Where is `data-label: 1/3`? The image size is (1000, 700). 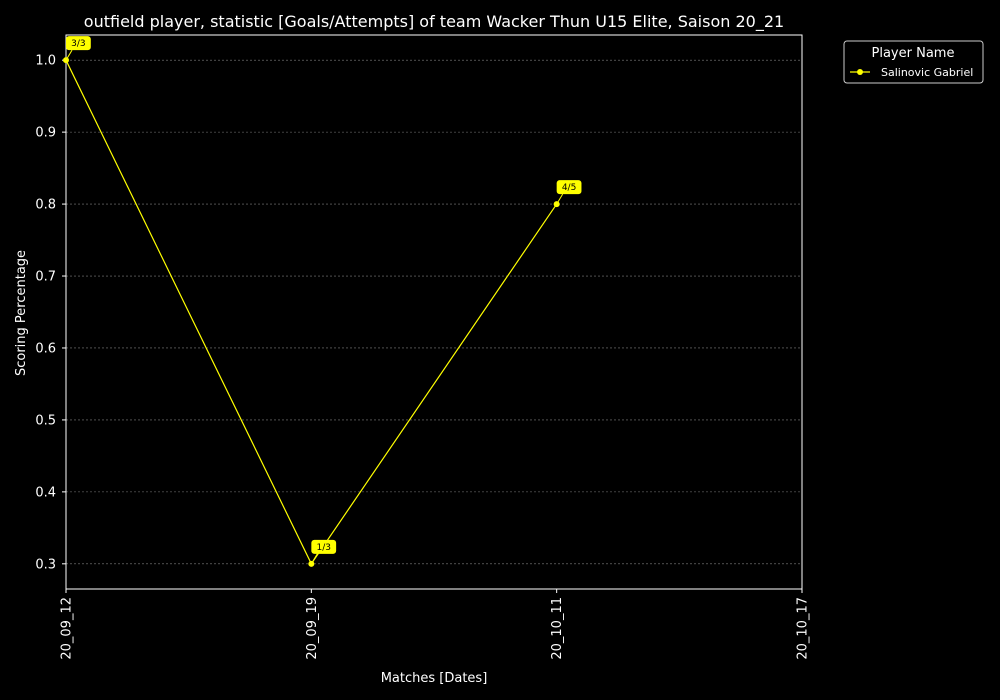
data-label: 1/3 is located at coordinates (323, 548).